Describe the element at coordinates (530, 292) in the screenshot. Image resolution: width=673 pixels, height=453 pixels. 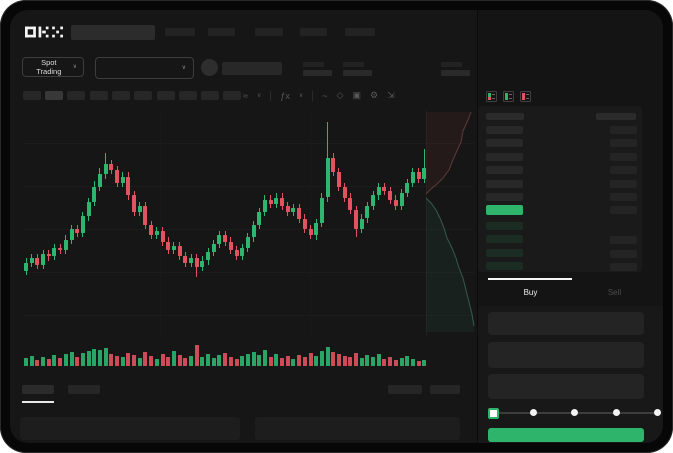
I see `tab-buy: Buy` at that location.